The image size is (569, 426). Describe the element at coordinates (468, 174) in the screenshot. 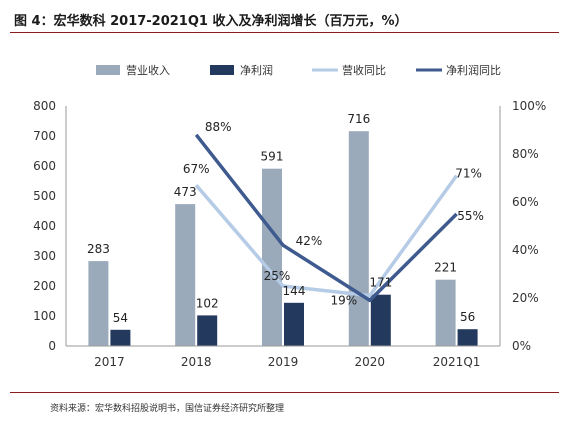

I see `line-label-revenue-yoy: 71%` at that location.